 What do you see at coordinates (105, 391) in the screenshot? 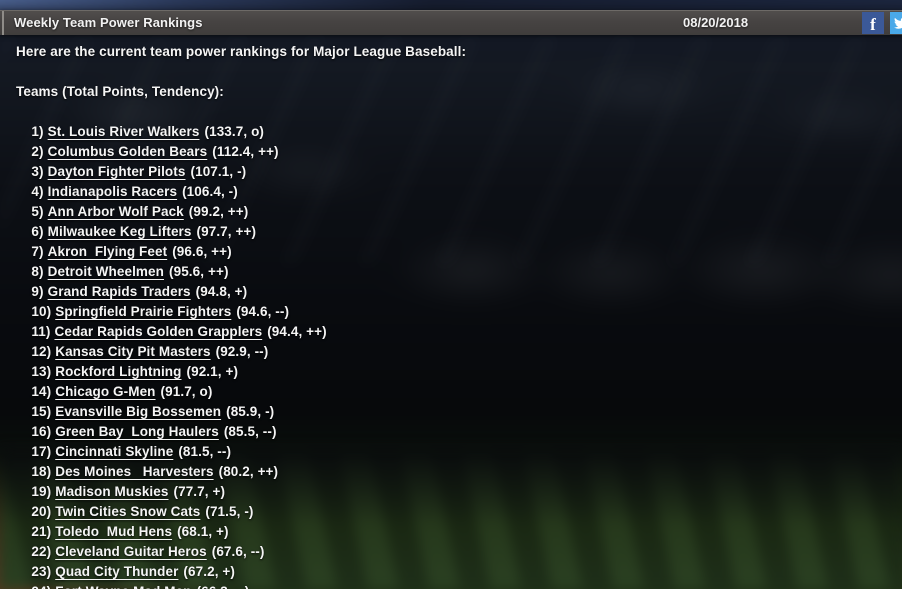
I see `team-link: Chicago G-Men` at bounding box center [105, 391].